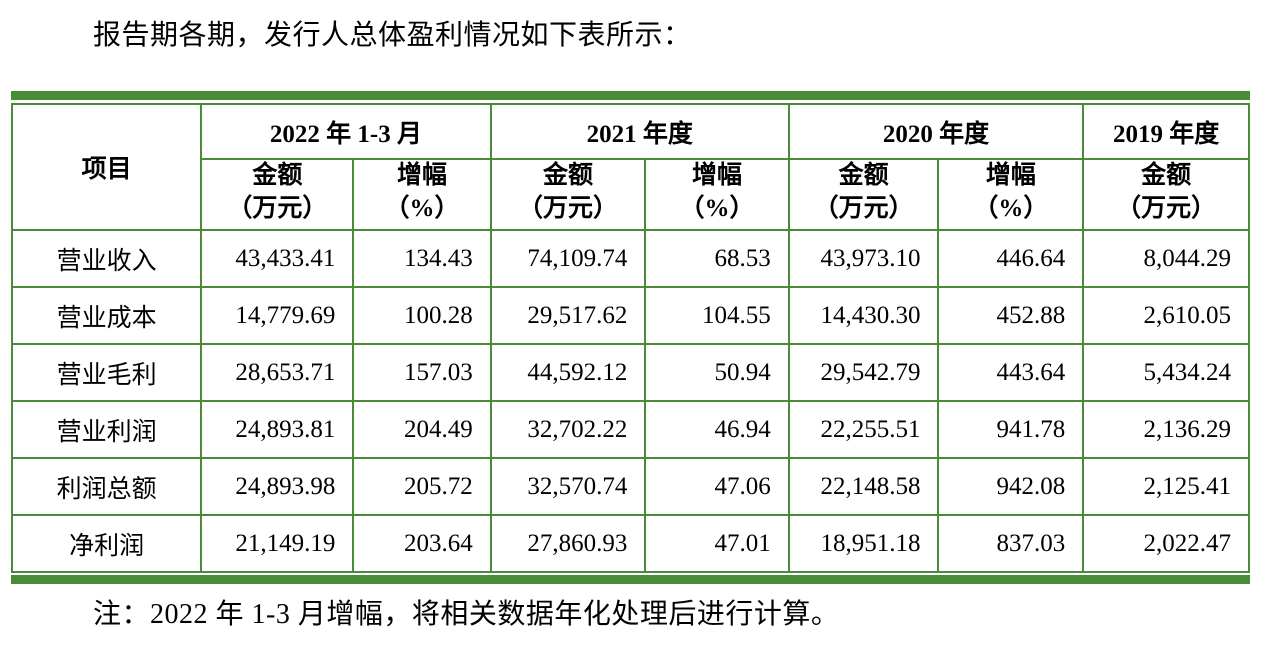 Image resolution: width=1262 pixels, height=669 pixels. Describe the element at coordinates (422, 258) in the screenshot. I see `row-value-cell: 134.43` at that location.